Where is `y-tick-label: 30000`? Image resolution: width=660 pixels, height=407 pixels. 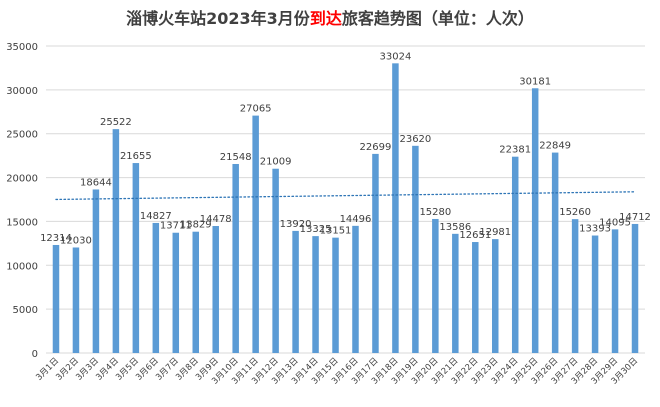 y-tick-label: 30000 is located at coordinates (22, 91).